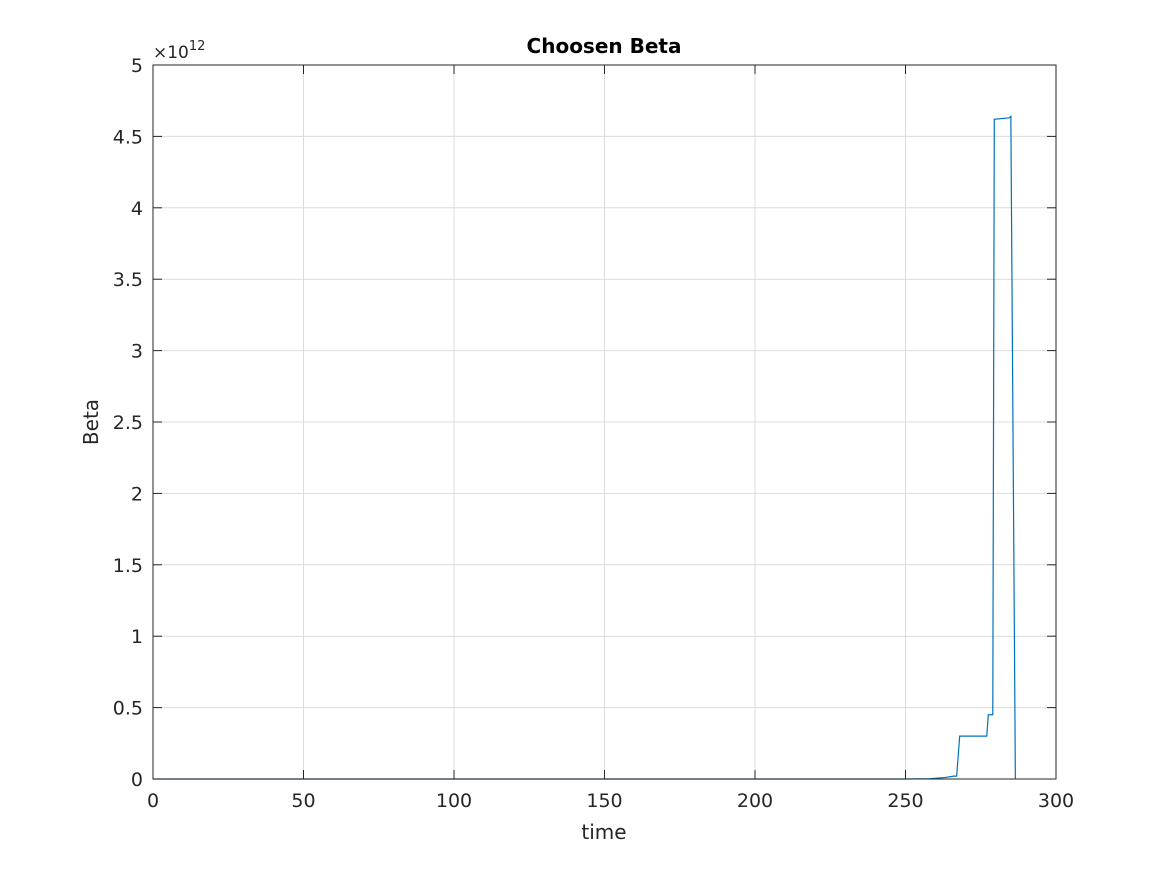 This screenshot has width=1167, height=875. I want to click on chart-title: Choosen Beta, so click(604, 46).